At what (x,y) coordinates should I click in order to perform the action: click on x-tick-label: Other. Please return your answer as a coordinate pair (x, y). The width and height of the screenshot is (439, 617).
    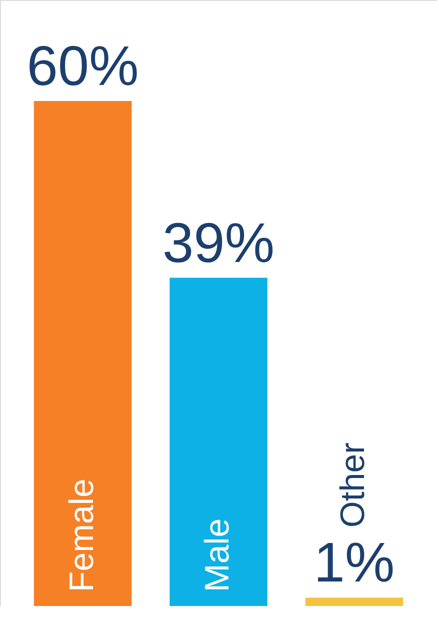
    Looking at the image, I should click on (353, 485).